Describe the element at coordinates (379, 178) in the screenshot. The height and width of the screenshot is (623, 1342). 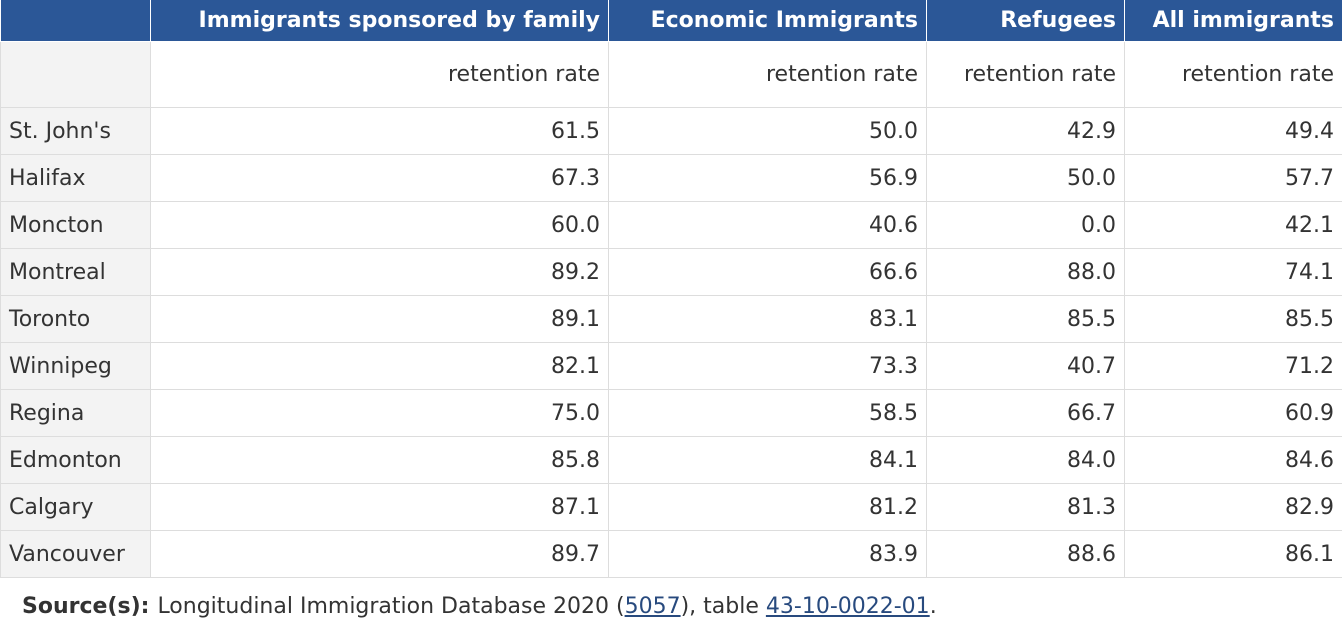
I see `value-cell: 67.3` at that location.